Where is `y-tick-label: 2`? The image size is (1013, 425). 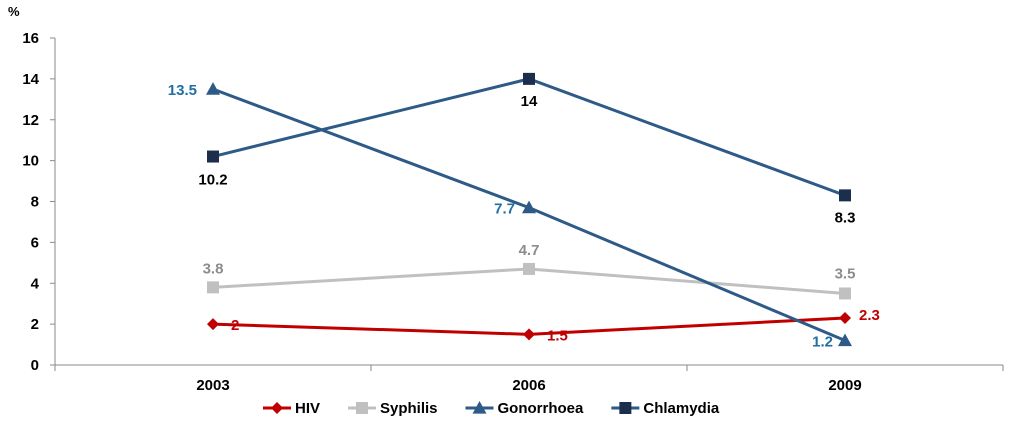 y-tick-label: 2 is located at coordinates (35, 324).